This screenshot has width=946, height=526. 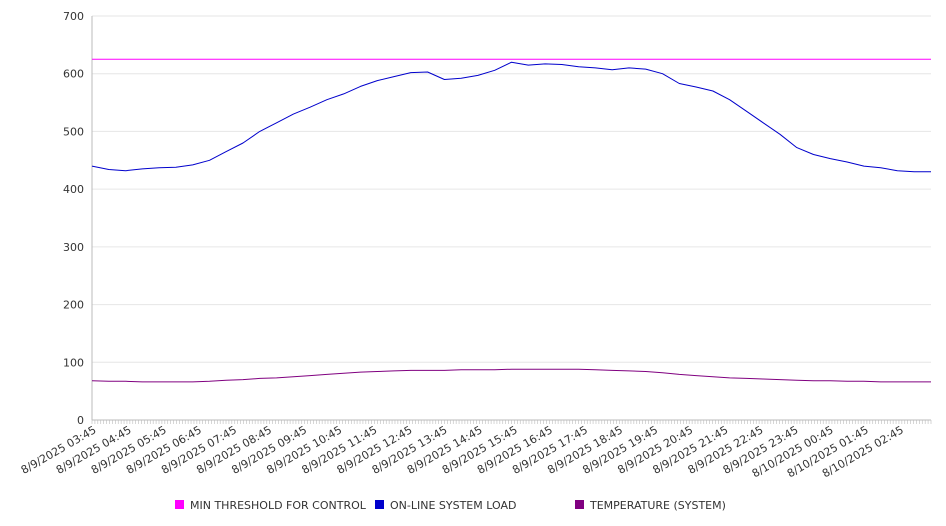 I want to click on y-tick-label: 600, so click(x=73, y=74).